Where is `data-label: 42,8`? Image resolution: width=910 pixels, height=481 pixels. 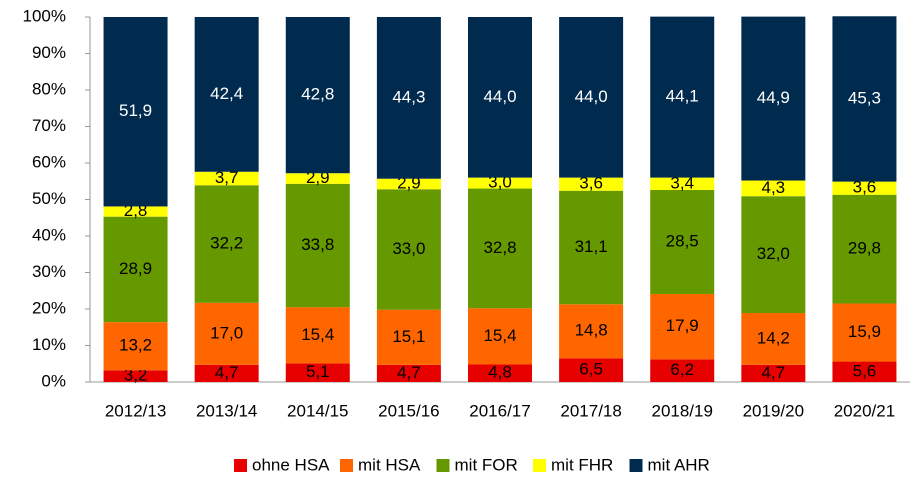
data-label: 42,8 is located at coordinates (317, 94).